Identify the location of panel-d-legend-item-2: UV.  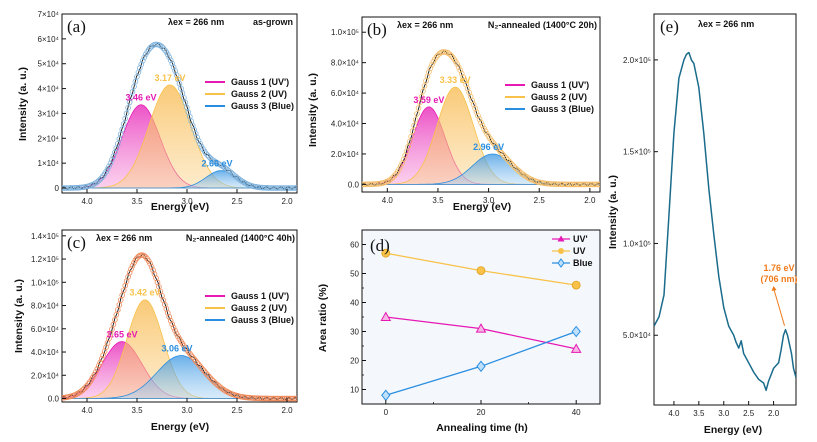
(579, 251).